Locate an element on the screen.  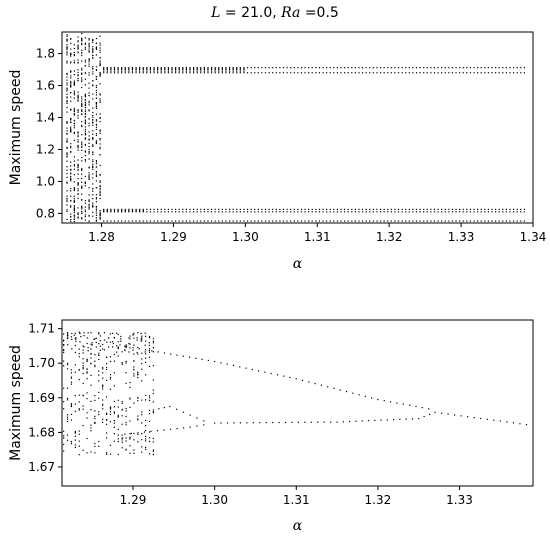
x-tick-label: 1.28 is located at coordinates (101, 237).